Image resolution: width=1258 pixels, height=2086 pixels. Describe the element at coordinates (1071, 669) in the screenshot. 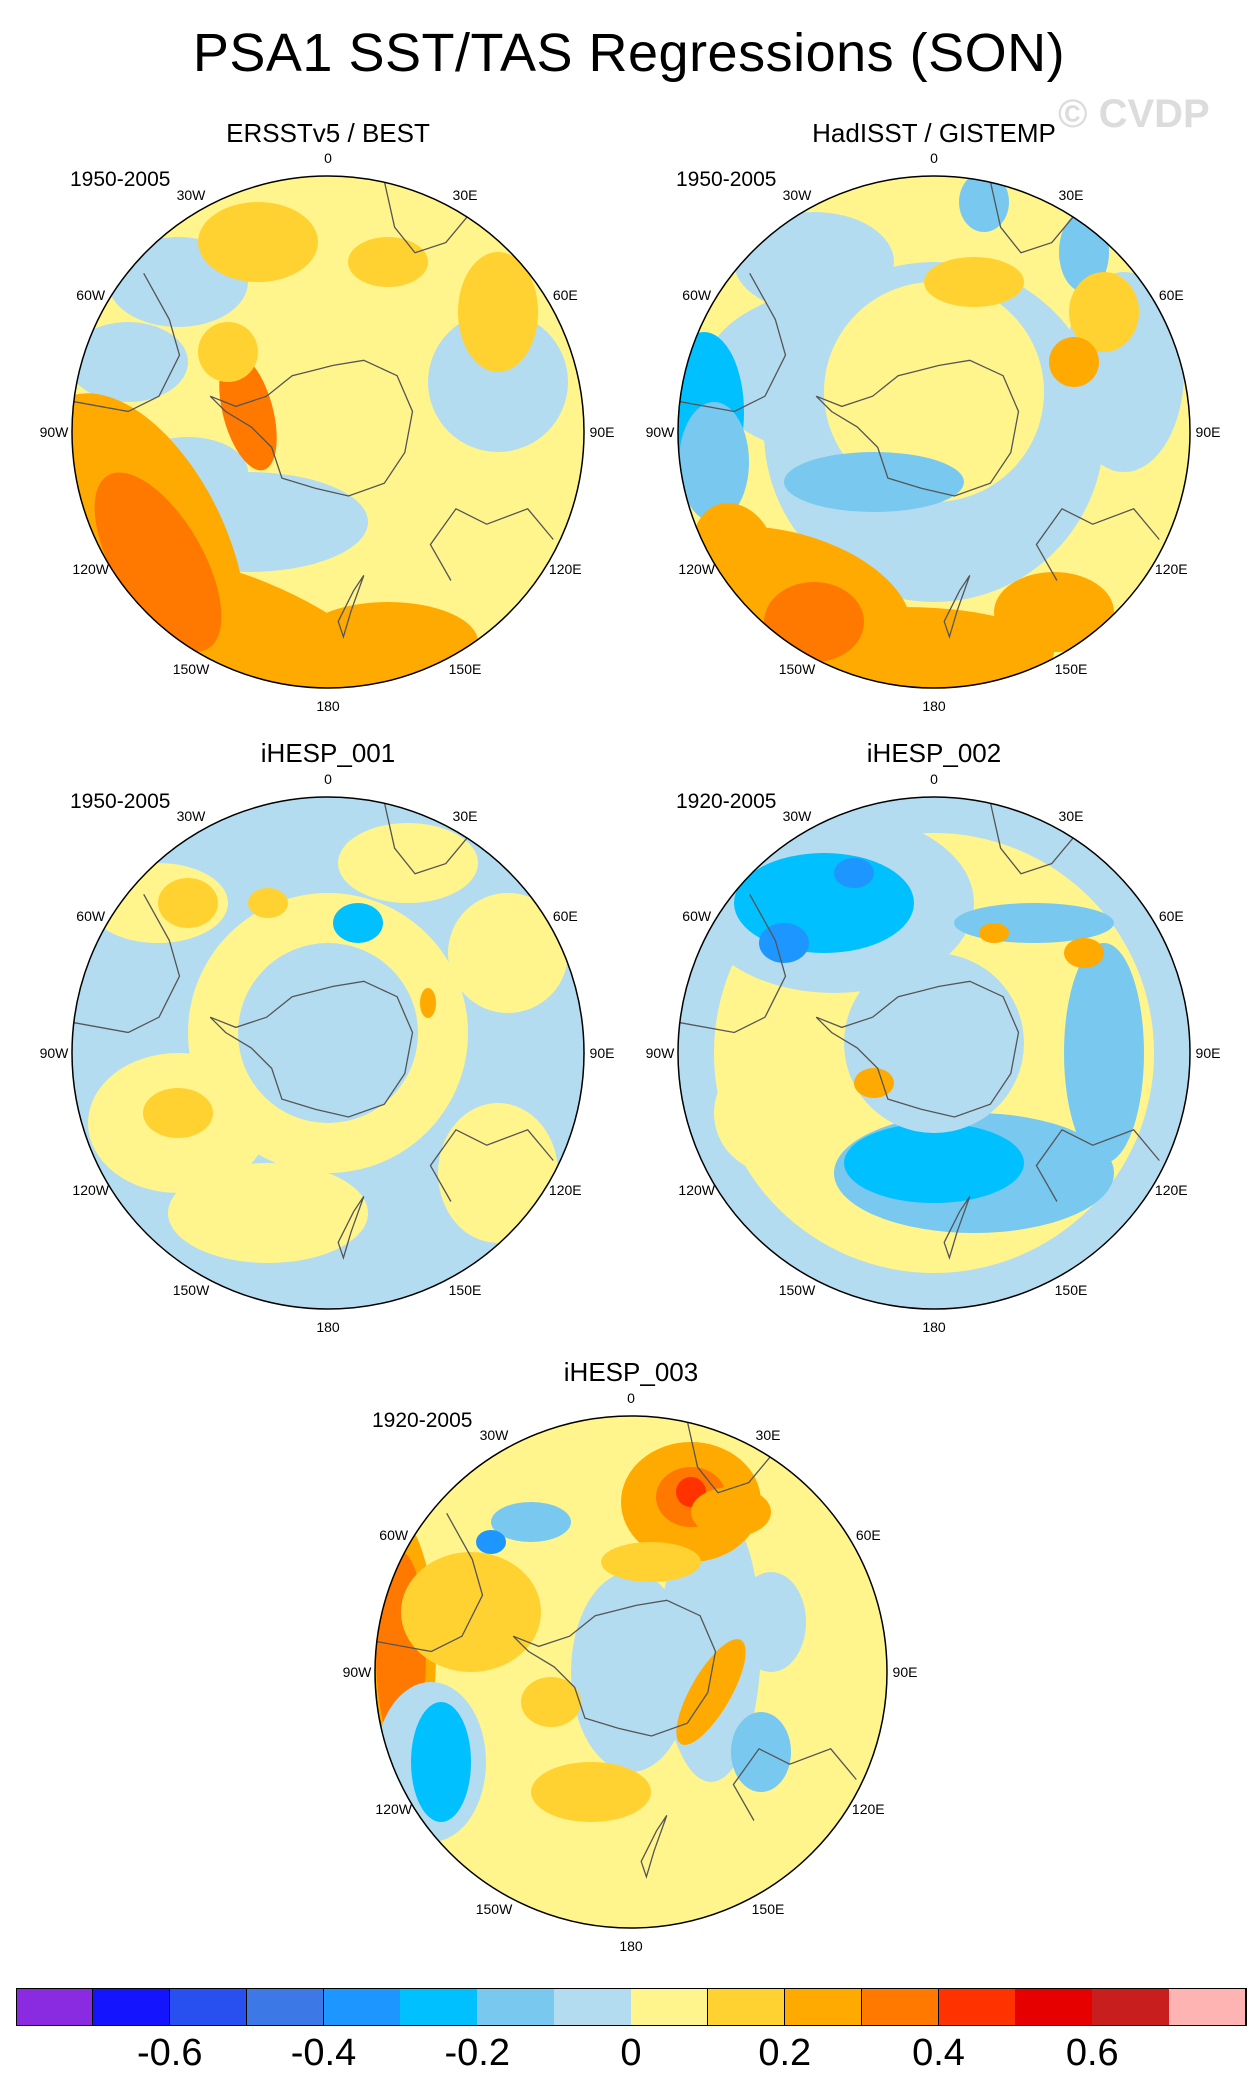

I see `longitude-label: 150E` at that location.